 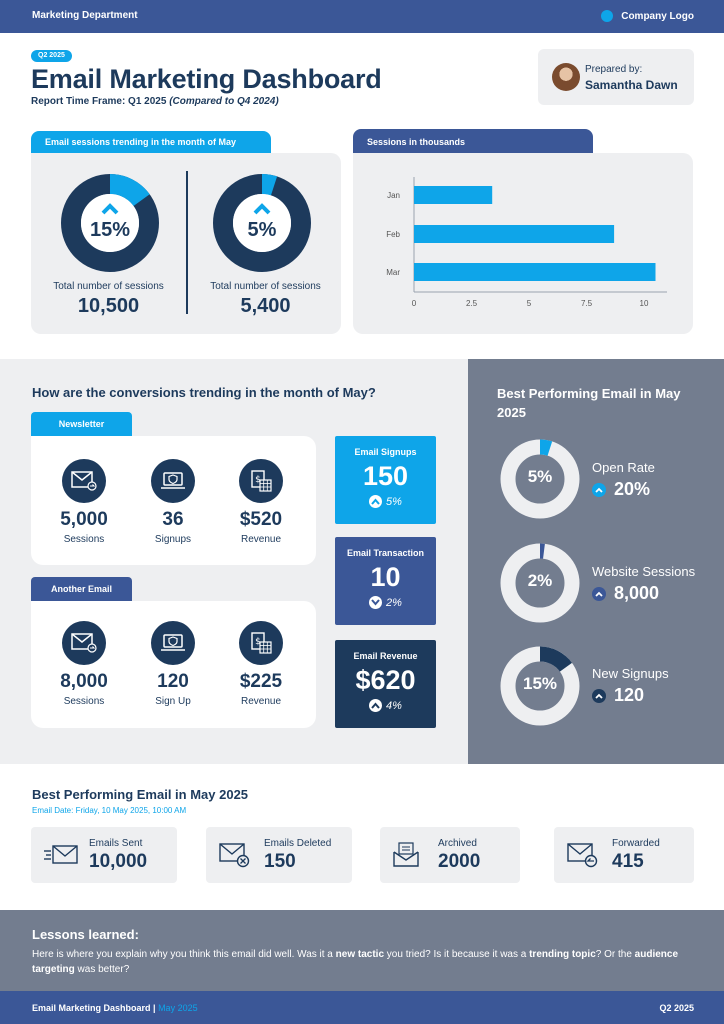 I want to click on stat-archived: Archived 2000, so click(x=450, y=855).